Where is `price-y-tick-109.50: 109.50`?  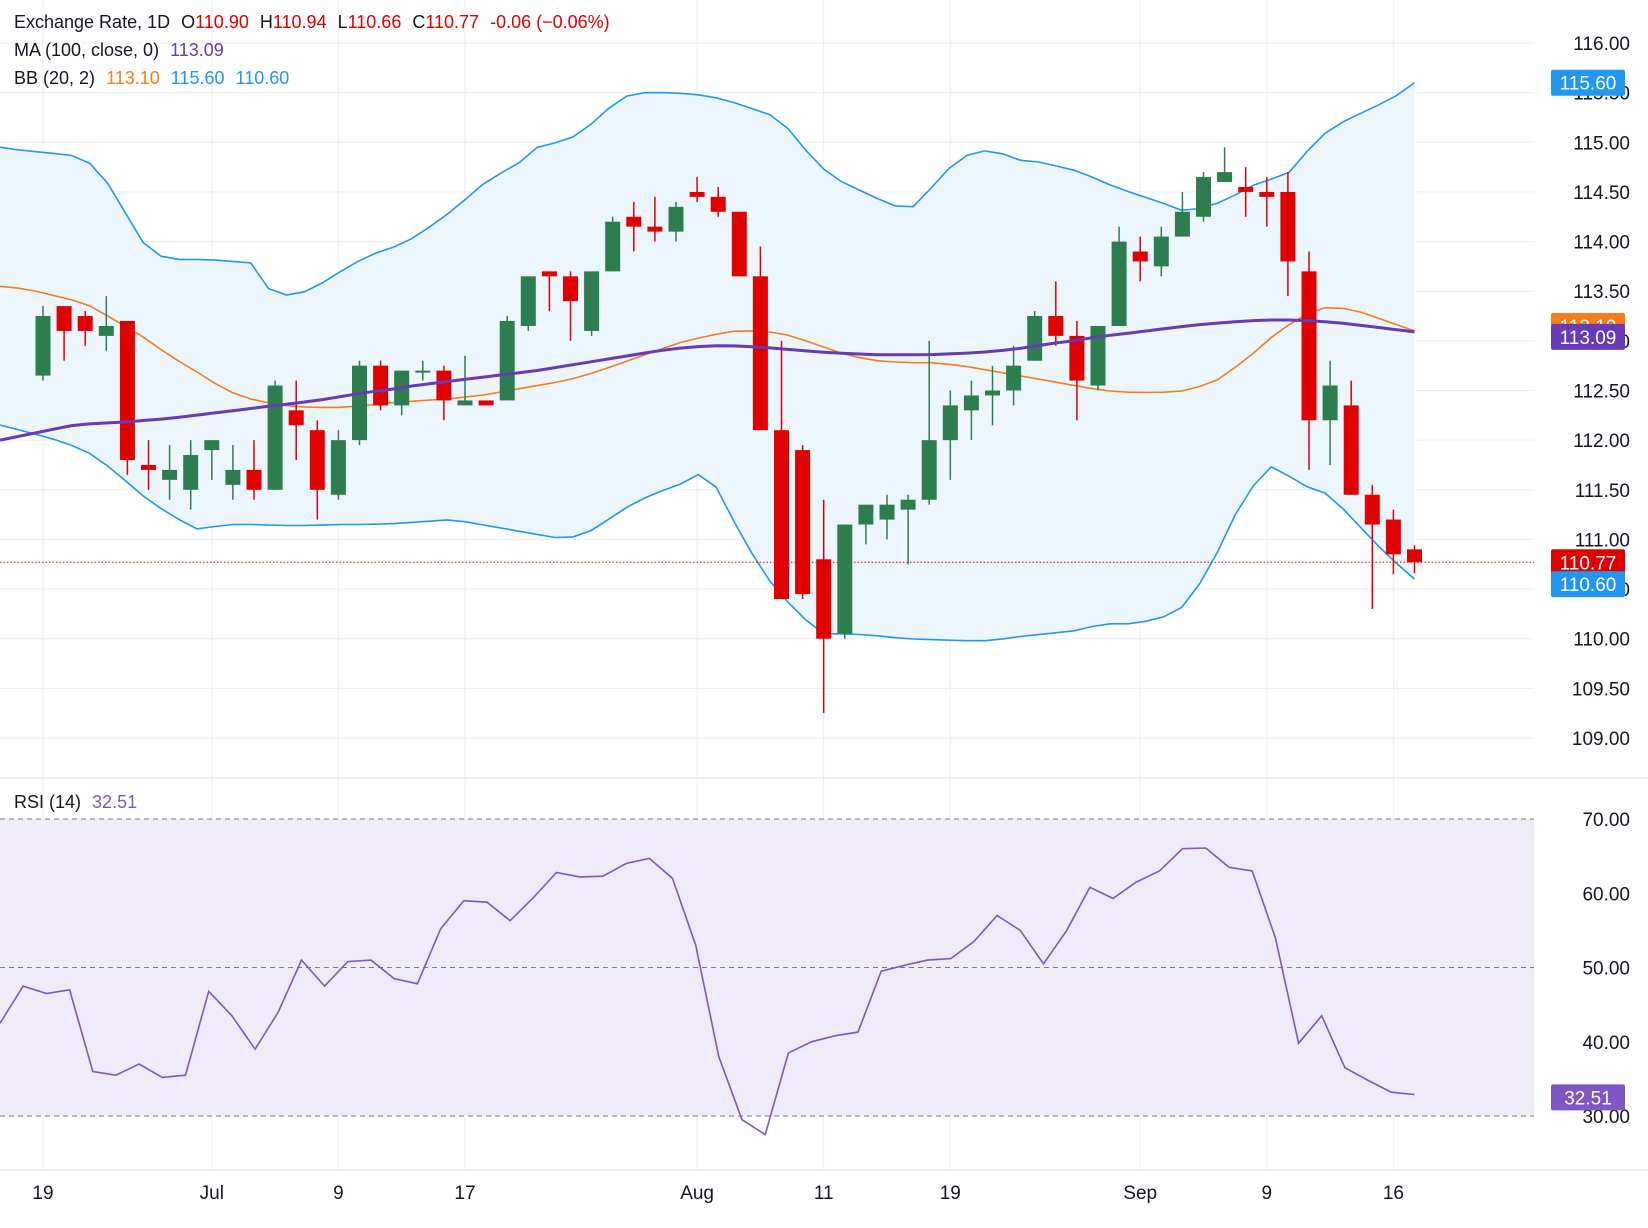
price-y-tick-109.50: 109.50 is located at coordinates (1601, 689).